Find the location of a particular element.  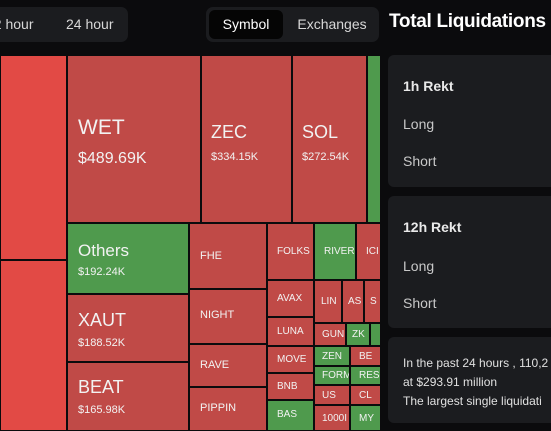

treemap-tile-my: MY is located at coordinates (365, 418).